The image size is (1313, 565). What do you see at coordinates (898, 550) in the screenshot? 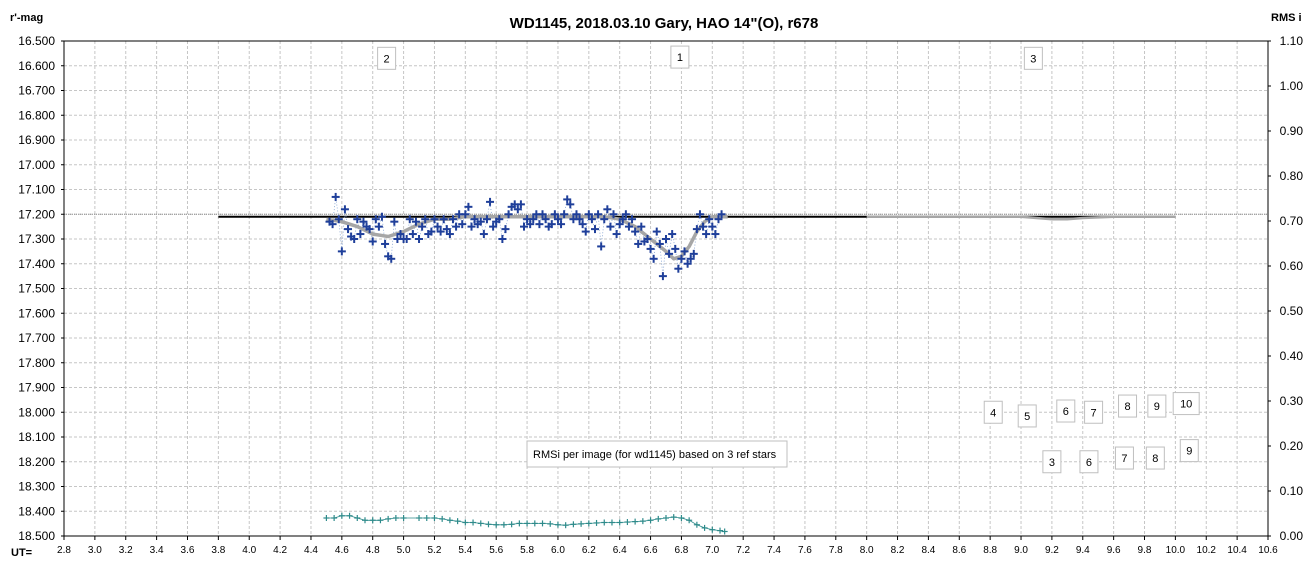
I see `x-tick-label: 8.2` at bounding box center [898, 550].